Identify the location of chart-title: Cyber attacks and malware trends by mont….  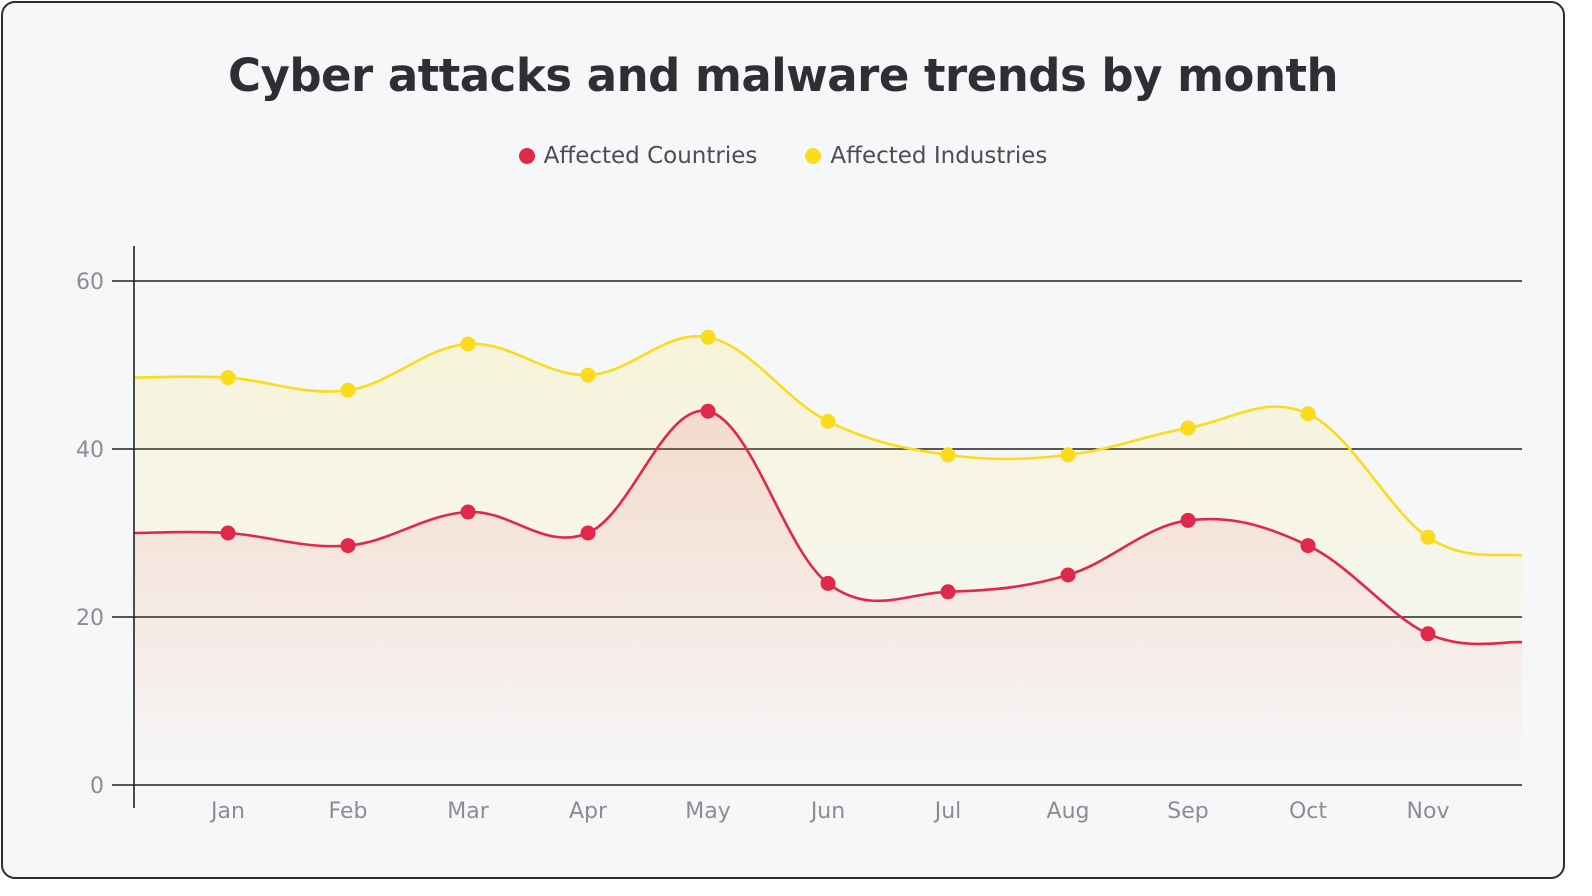
(783, 75).